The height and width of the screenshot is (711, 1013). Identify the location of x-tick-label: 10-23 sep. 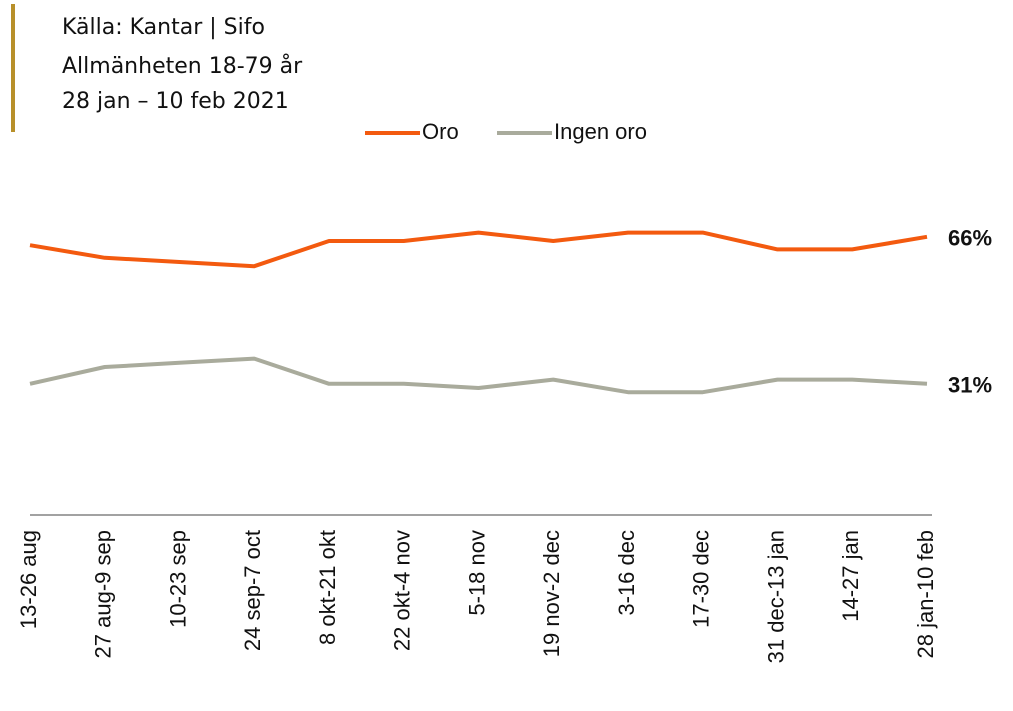
(177, 579).